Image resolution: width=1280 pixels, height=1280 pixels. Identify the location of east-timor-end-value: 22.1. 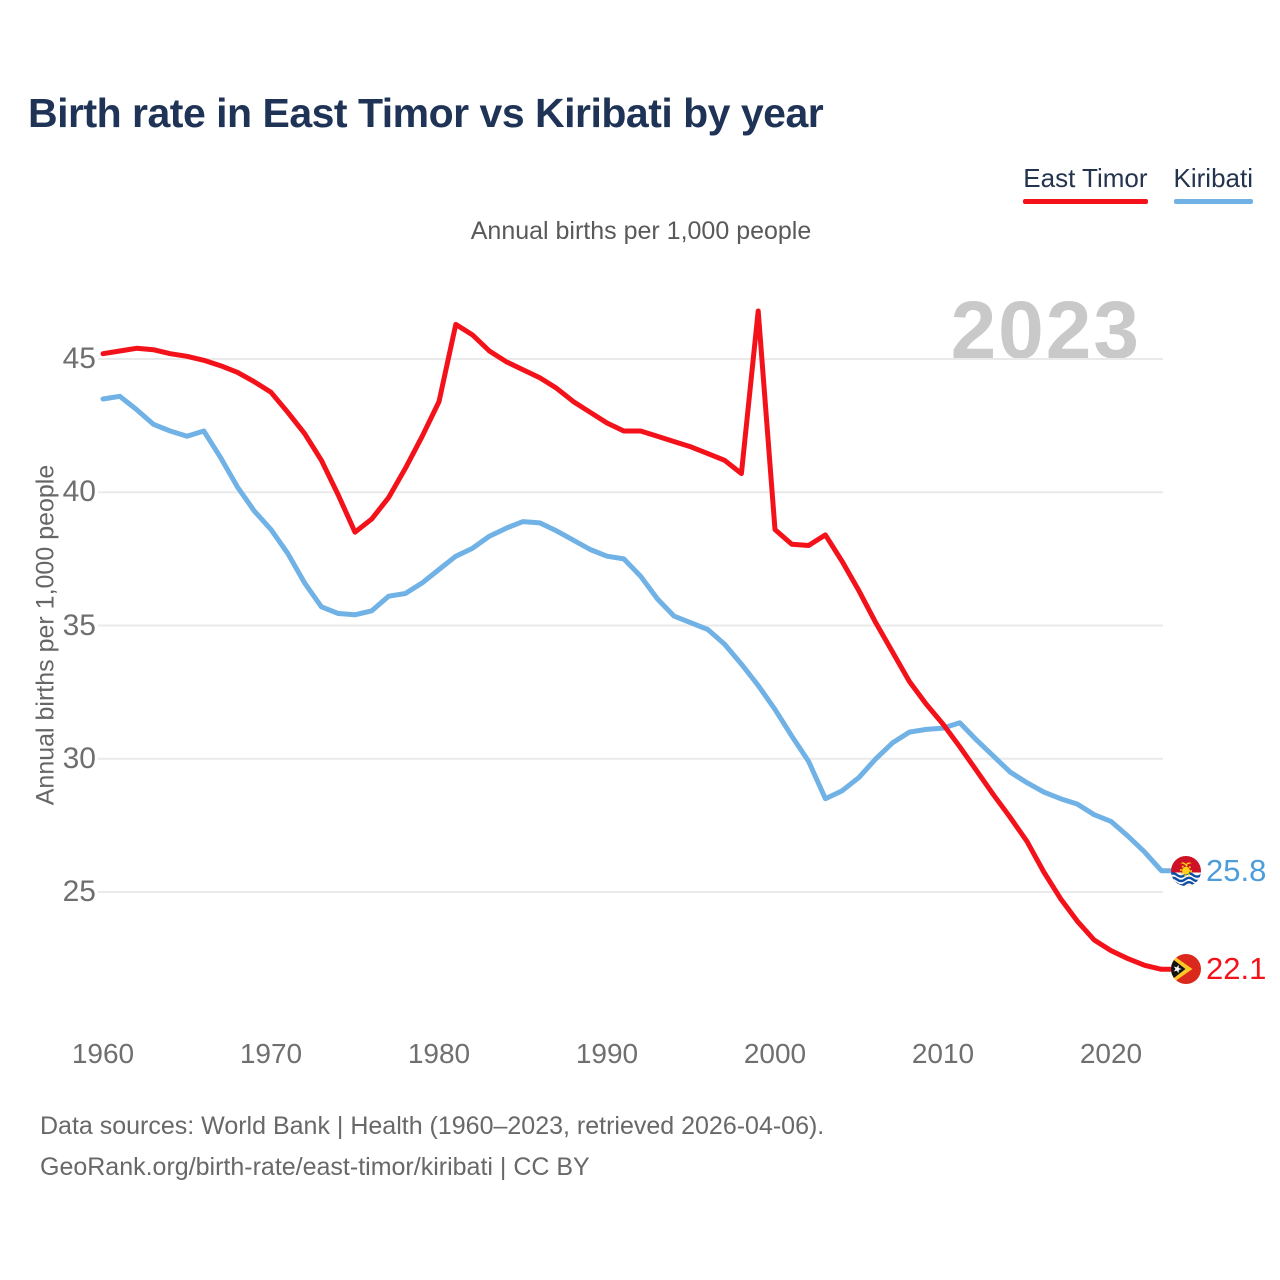
(1236, 968).